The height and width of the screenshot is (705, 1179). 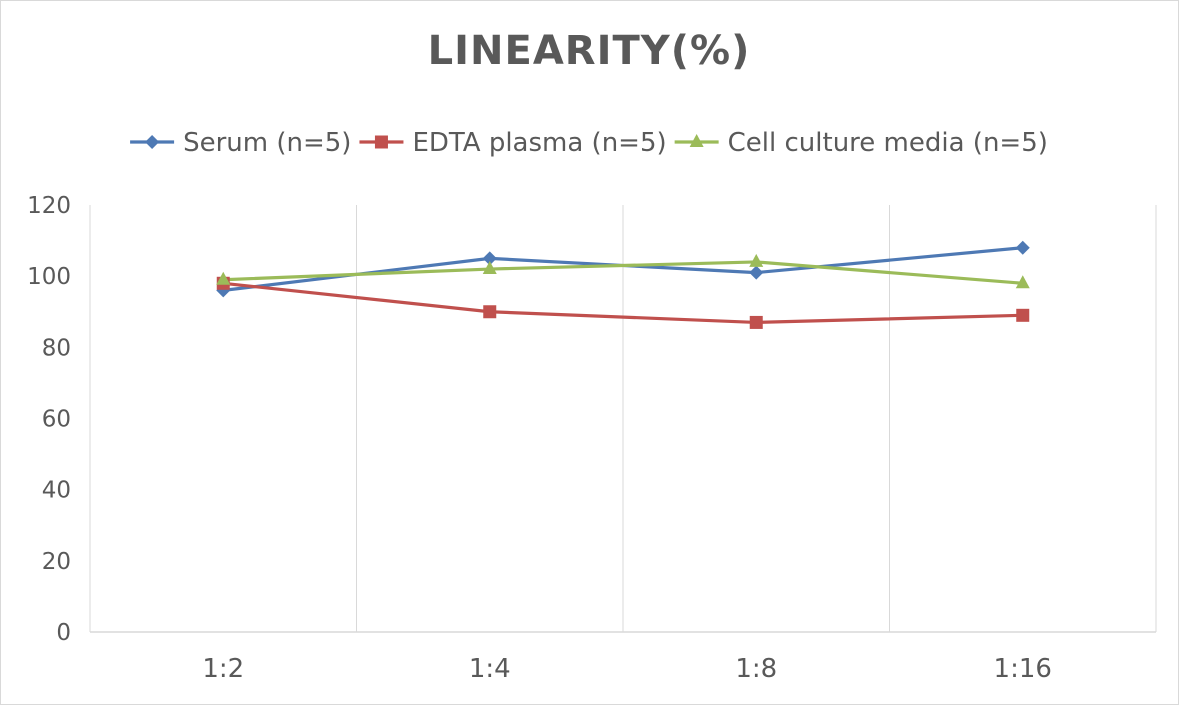 What do you see at coordinates (888, 143) in the screenshot?
I see `legend-label: Cell culture media (n=5)` at bounding box center [888, 143].